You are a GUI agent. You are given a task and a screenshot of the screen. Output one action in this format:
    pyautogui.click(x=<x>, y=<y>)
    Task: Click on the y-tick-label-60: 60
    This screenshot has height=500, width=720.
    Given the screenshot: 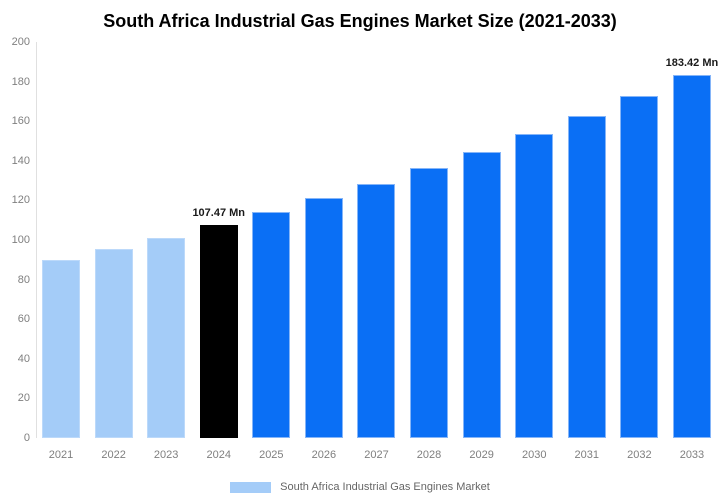 What is the action you would take?
    pyautogui.click(x=23, y=319)
    